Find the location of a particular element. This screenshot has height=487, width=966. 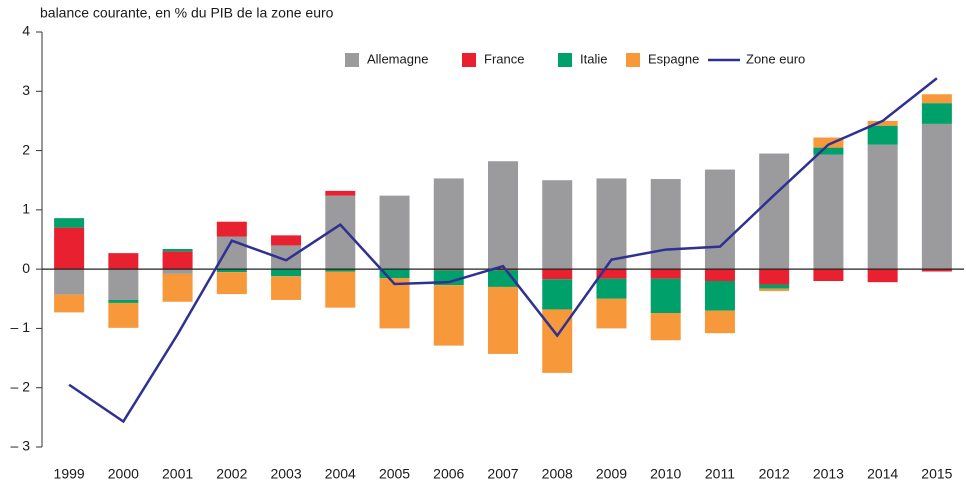

x-tick-label: 2013 is located at coordinates (828, 474).